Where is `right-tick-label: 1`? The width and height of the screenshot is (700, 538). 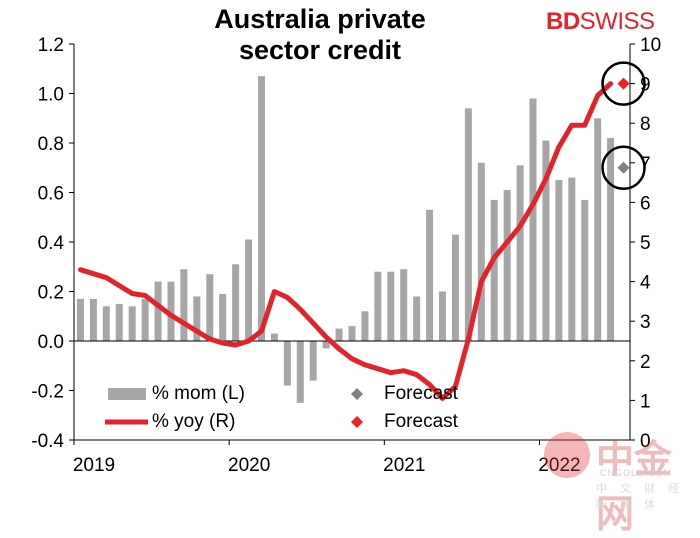
right-tick-label: 1 is located at coordinates (645, 401).